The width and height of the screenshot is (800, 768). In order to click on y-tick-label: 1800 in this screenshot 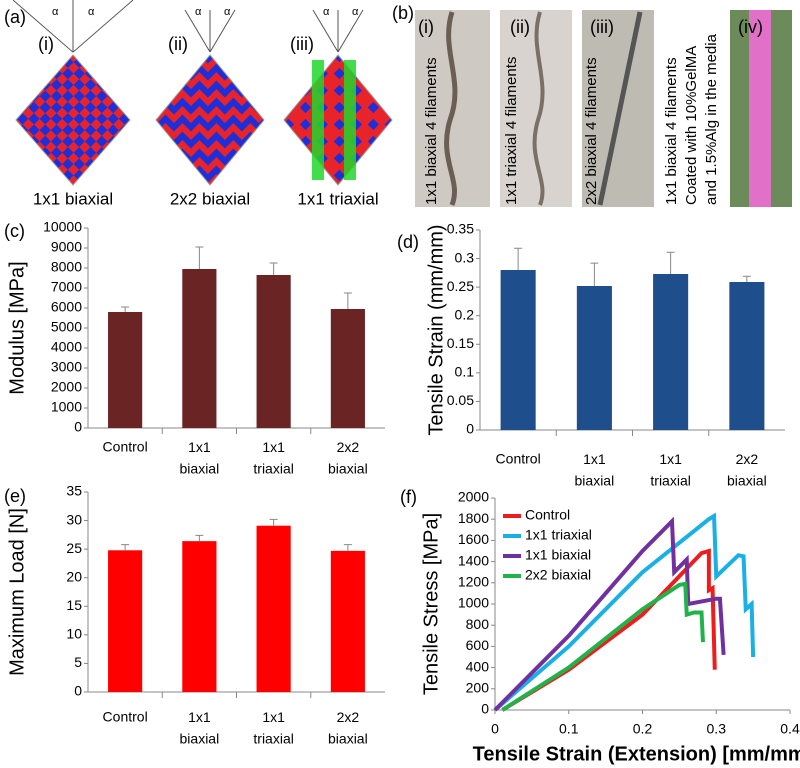, I will do `click(473, 518)`.